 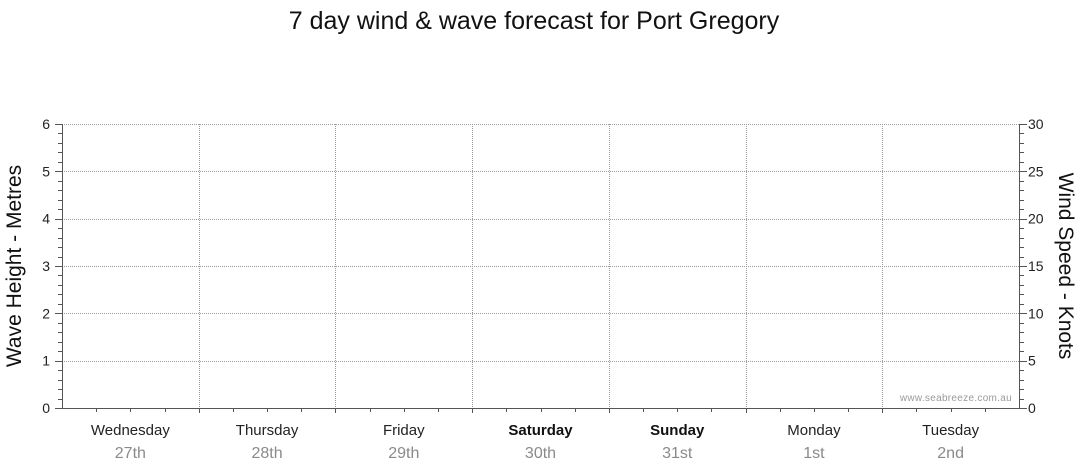 What do you see at coordinates (403, 453) in the screenshot?
I see `day-date-label: 29th` at bounding box center [403, 453].